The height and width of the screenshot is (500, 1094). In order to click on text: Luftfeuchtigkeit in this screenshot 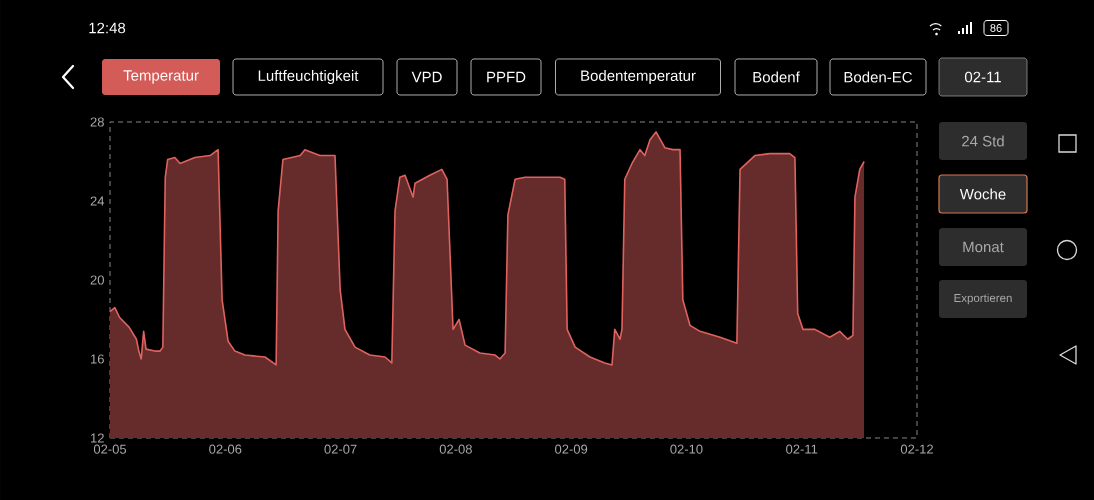, I will do `click(308, 77)`.